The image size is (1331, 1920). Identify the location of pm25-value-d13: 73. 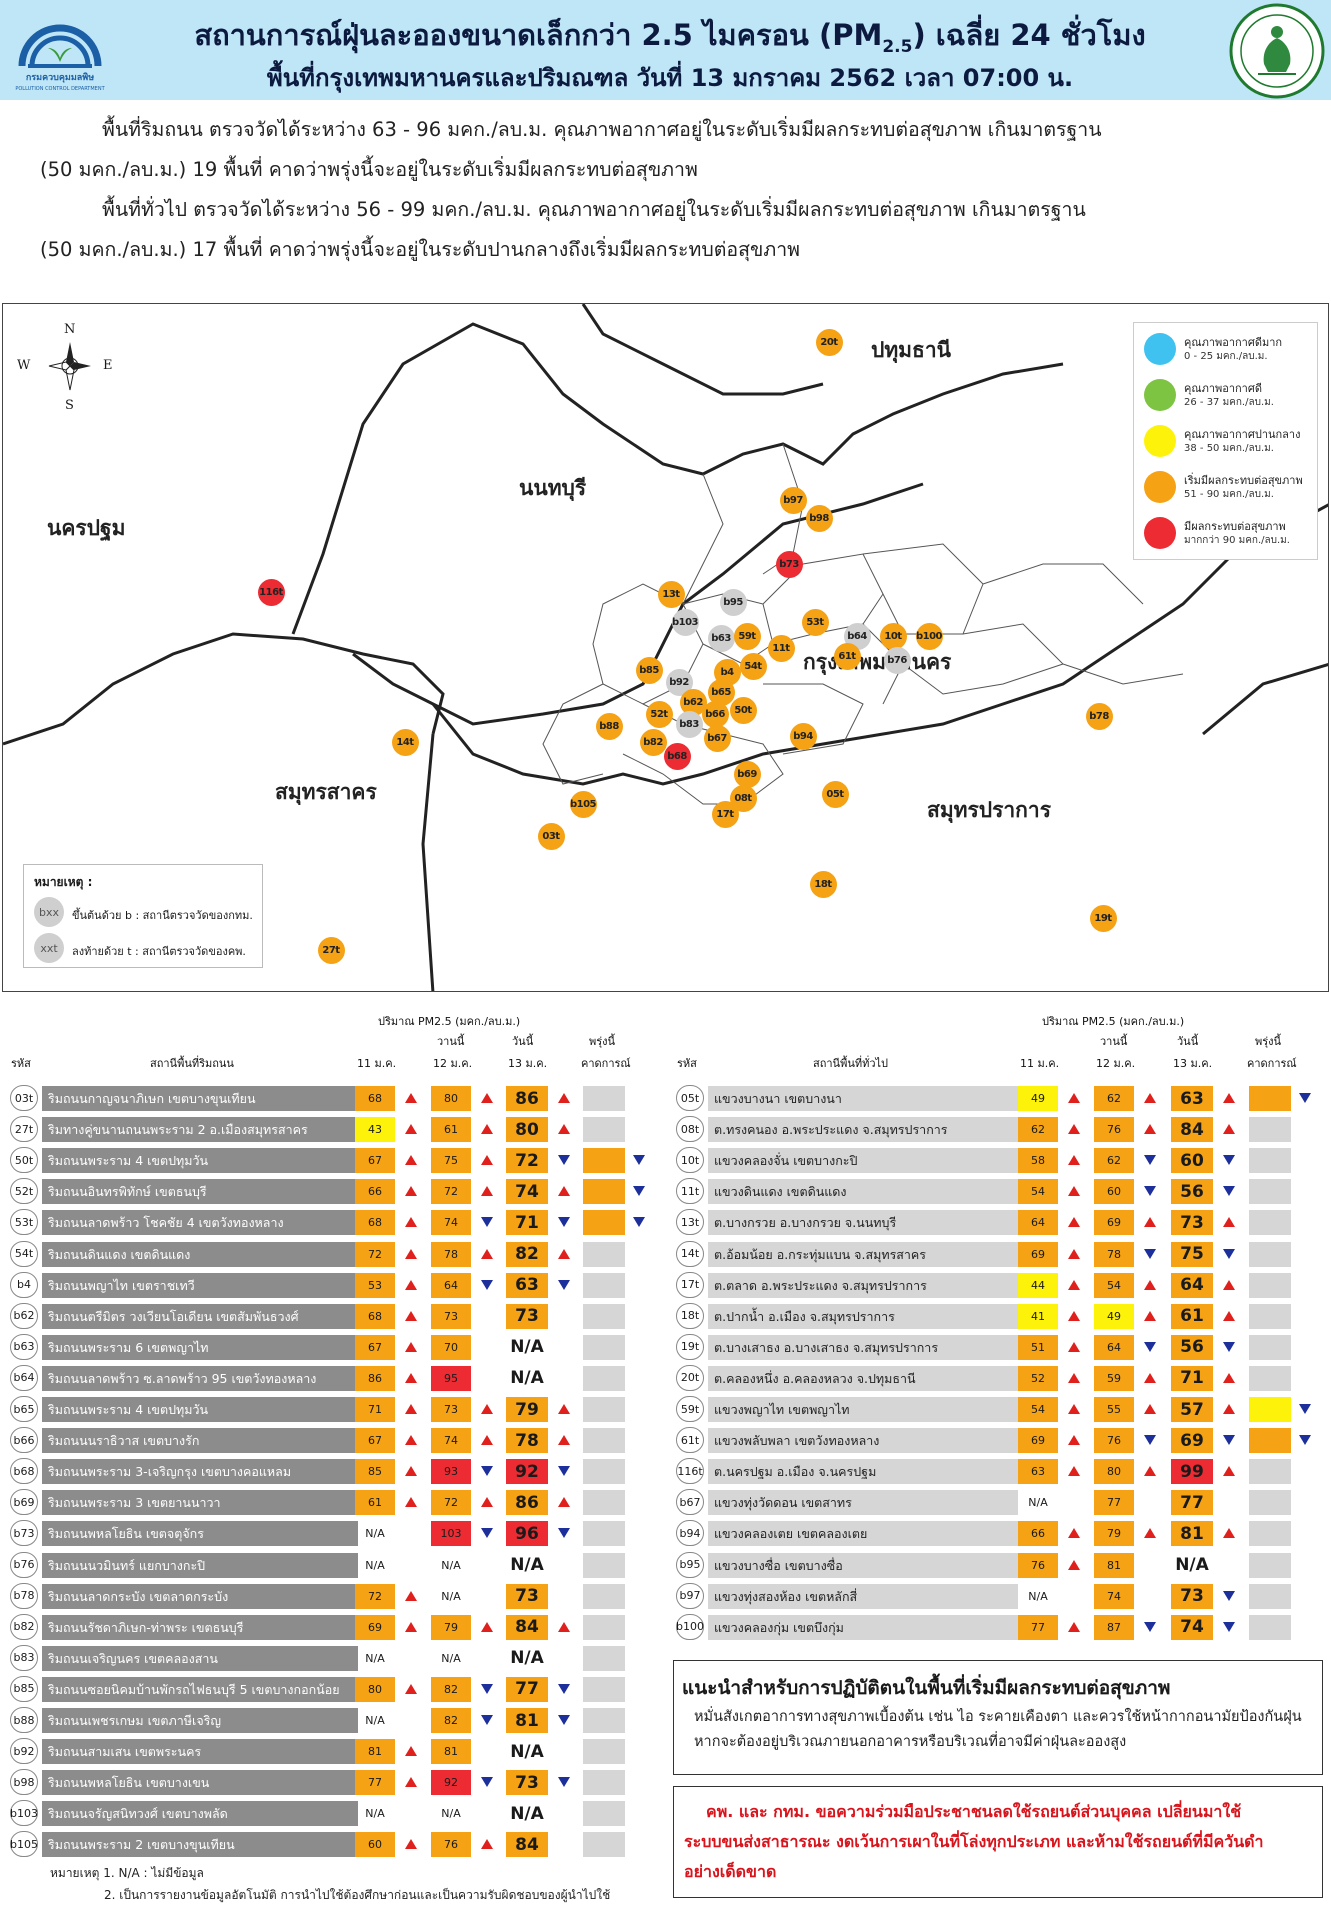
(527, 1316).